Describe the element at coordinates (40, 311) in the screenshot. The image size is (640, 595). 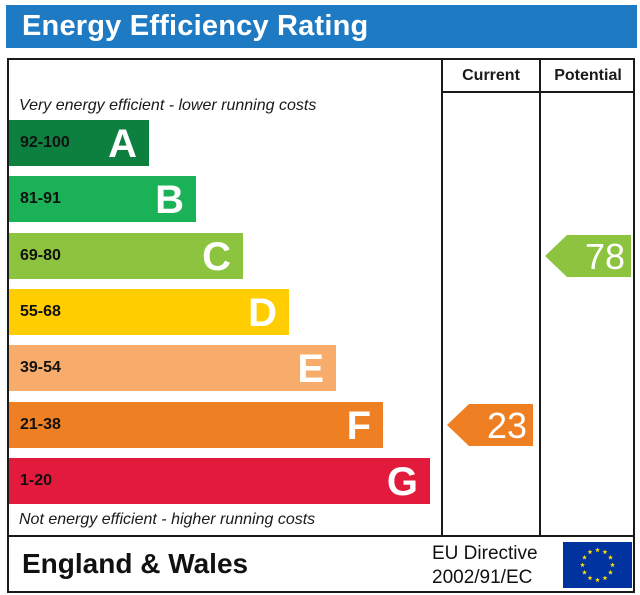
I see `band-range-label: 55-68` at that location.